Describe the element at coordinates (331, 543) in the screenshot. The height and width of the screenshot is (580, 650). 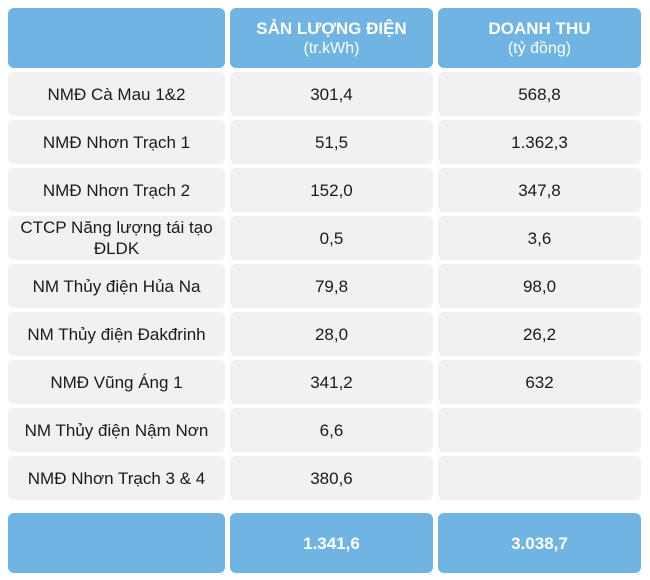
I see `total-output: 1.341,6` at that location.